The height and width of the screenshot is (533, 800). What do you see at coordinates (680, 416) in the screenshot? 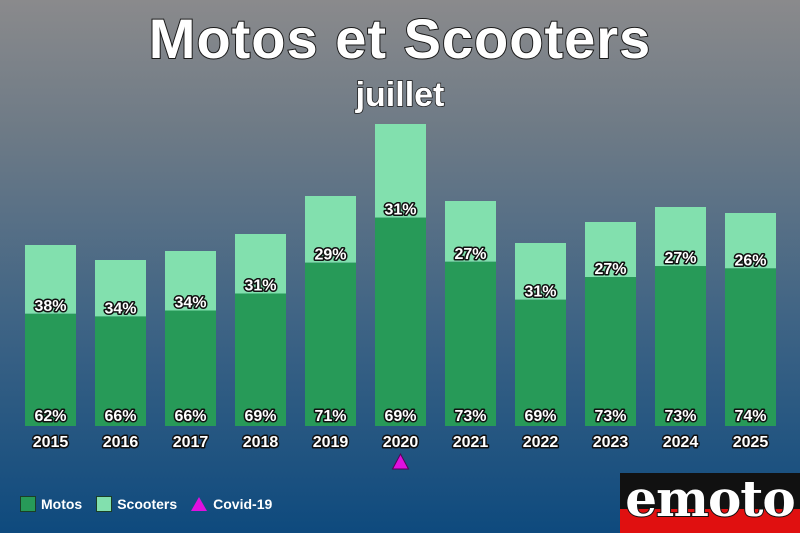
I see `data-label-motos-2024: 73%` at bounding box center [680, 416].